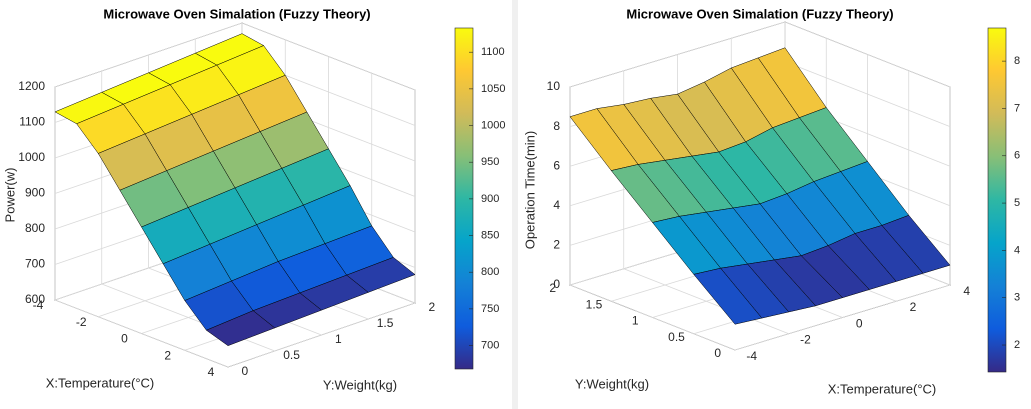 This screenshot has width=1031, height=409. What do you see at coordinates (556, 245) in the screenshot?
I see `z-tick-label: 2` at bounding box center [556, 245].